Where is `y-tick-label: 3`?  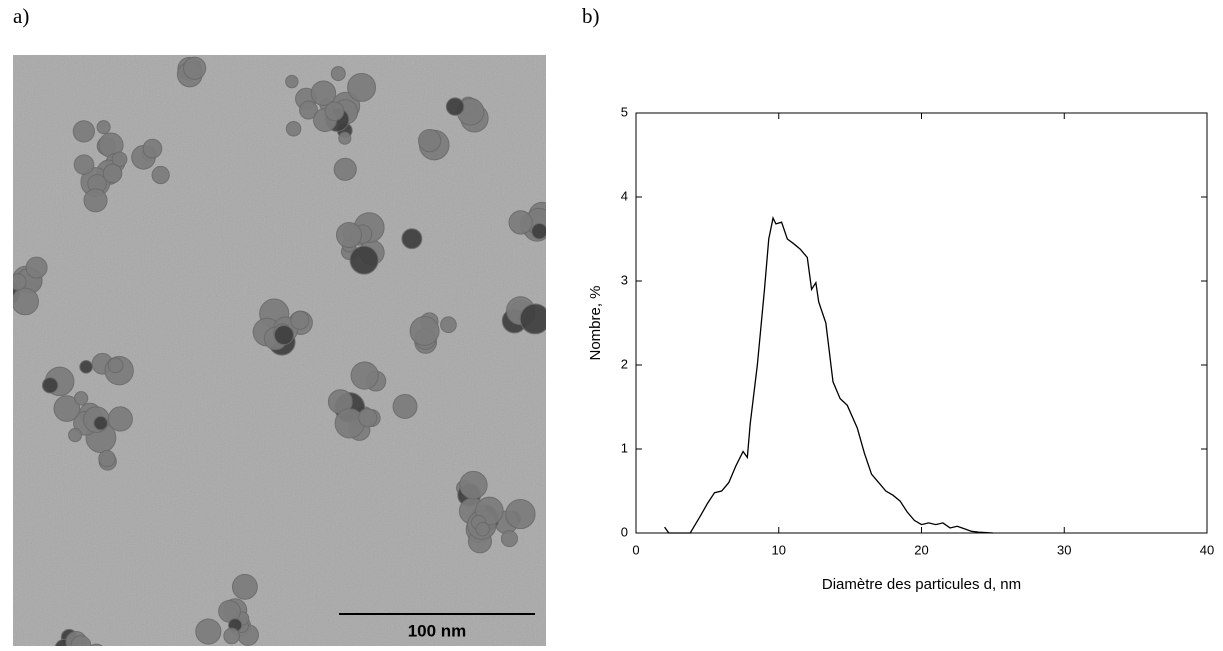 y-tick-label: 3 is located at coordinates (624, 279).